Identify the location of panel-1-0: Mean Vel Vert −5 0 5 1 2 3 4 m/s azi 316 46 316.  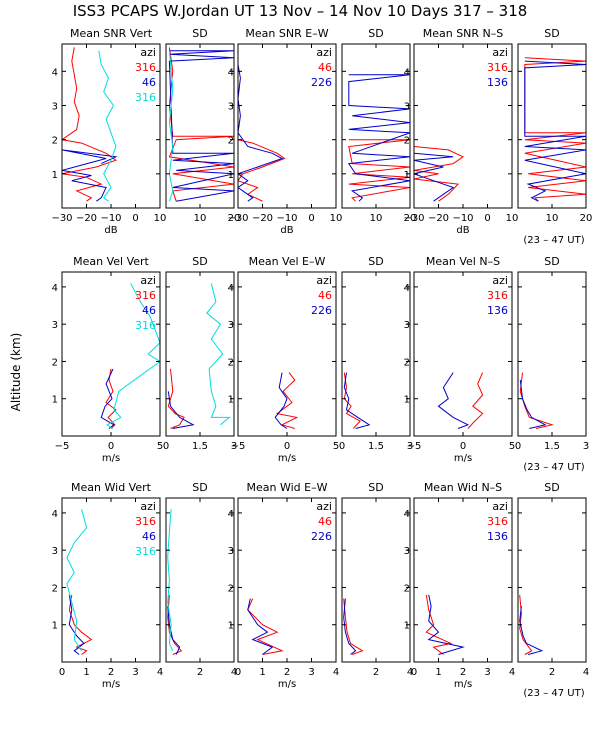
(108, 359).